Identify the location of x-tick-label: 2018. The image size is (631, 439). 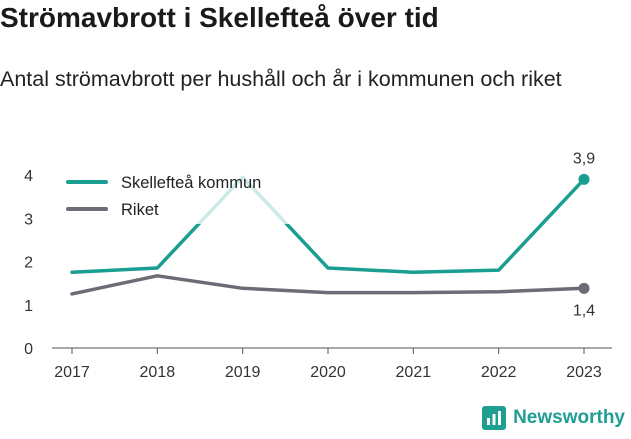
(158, 372).